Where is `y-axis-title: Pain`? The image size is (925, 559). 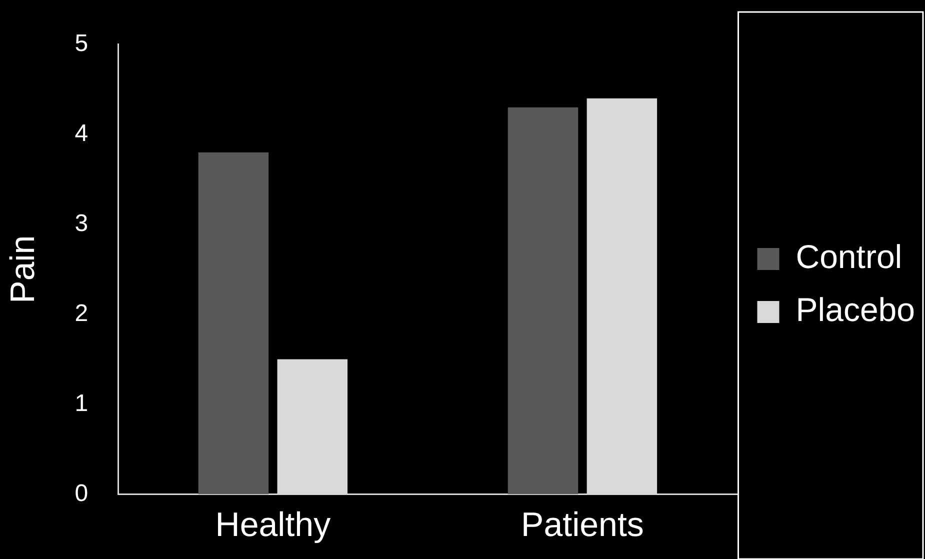
y-axis-title: Pain is located at coordinates (23, 269).